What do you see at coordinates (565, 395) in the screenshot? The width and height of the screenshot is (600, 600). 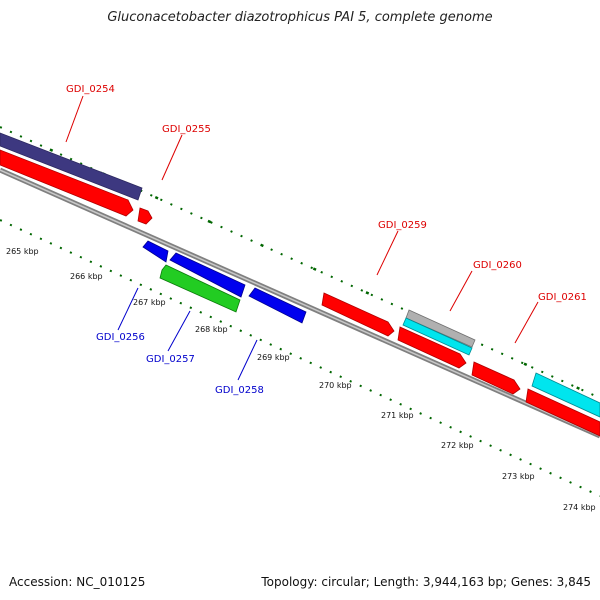 I see `cyan-feature-track-b` at bounding box center [565, 395].